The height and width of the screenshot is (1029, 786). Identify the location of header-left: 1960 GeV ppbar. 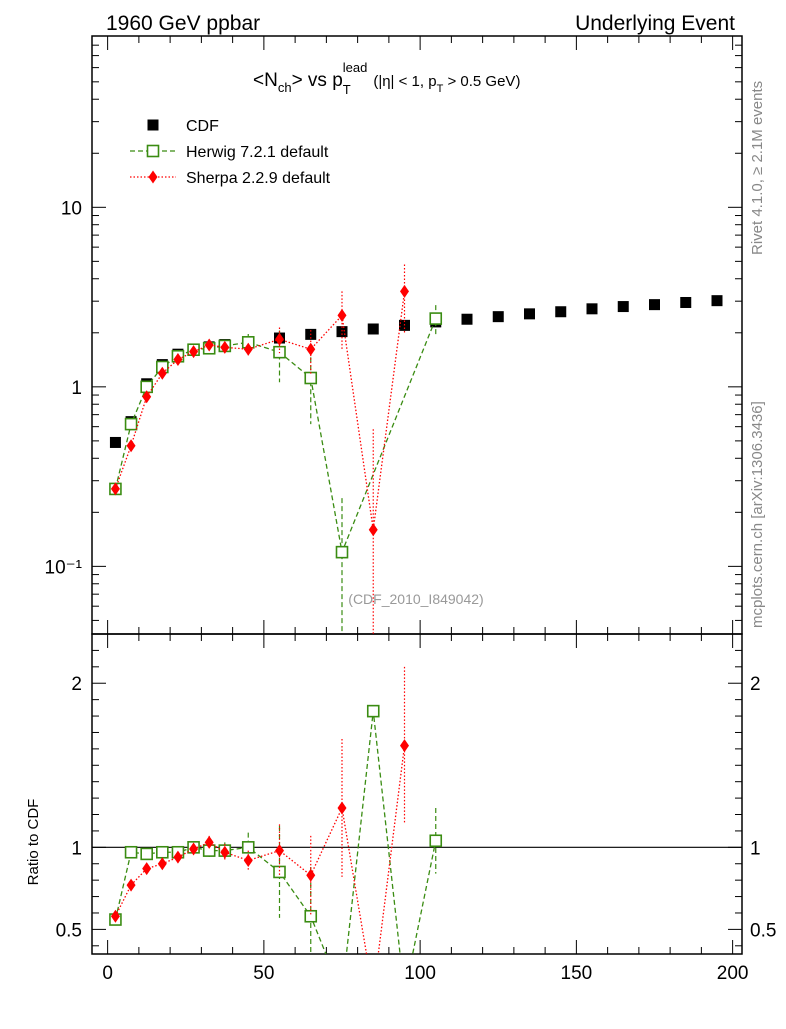
(183, 23).